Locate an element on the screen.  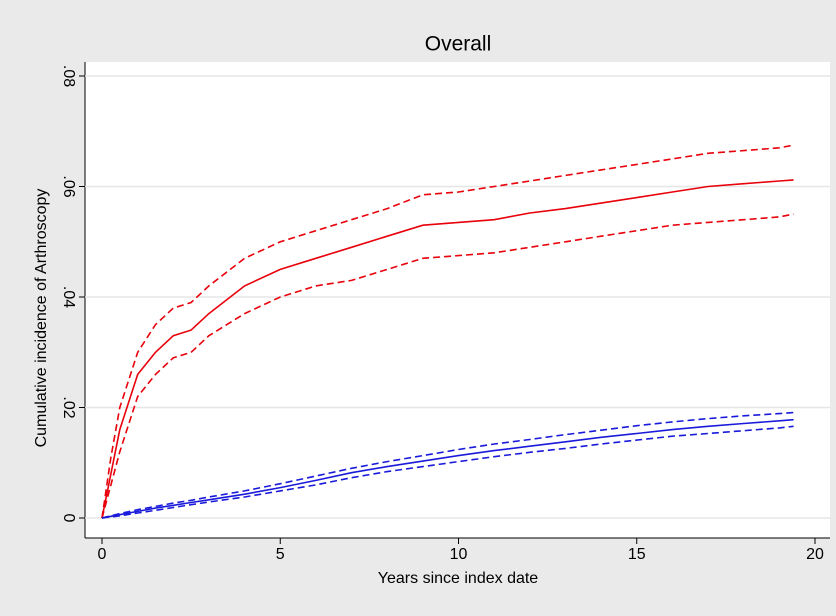
x-tick-label: 20 is located at coordinates (815, 554).